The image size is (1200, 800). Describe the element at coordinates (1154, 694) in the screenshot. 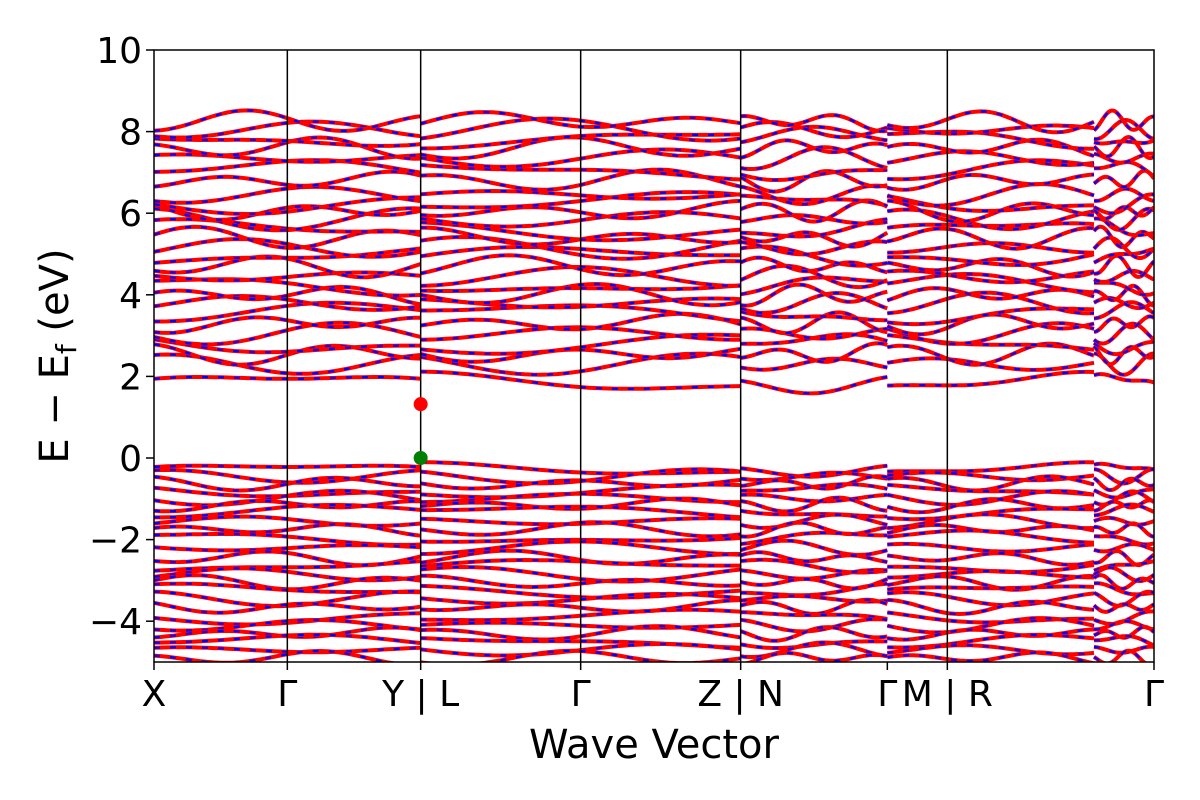

I see `x-tick-label: Γ` at that location.